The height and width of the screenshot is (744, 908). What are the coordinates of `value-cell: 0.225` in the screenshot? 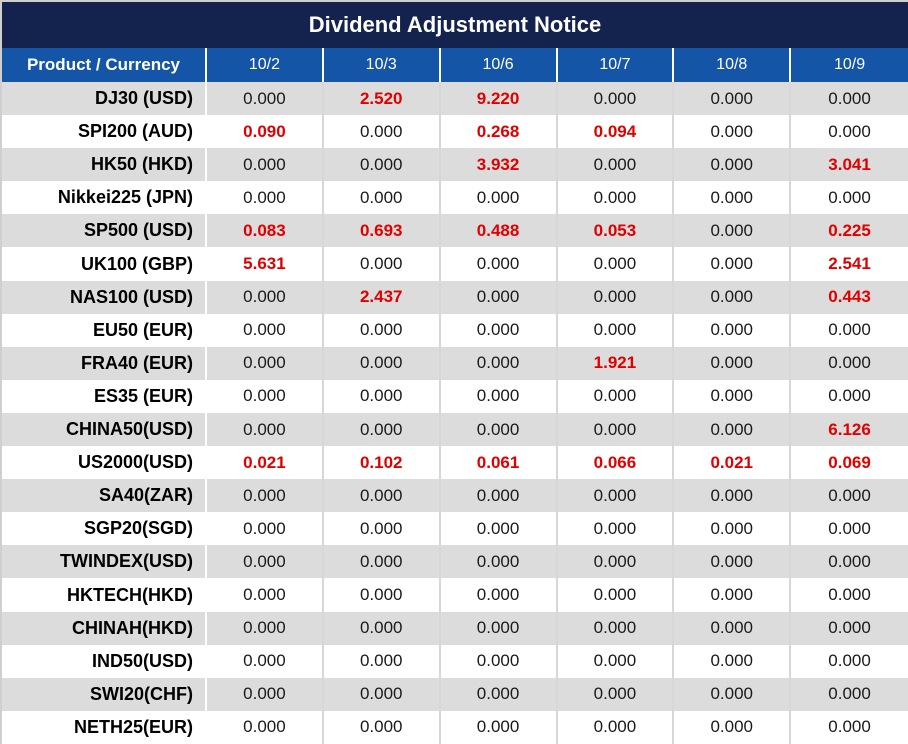 It's located at (849, 230).